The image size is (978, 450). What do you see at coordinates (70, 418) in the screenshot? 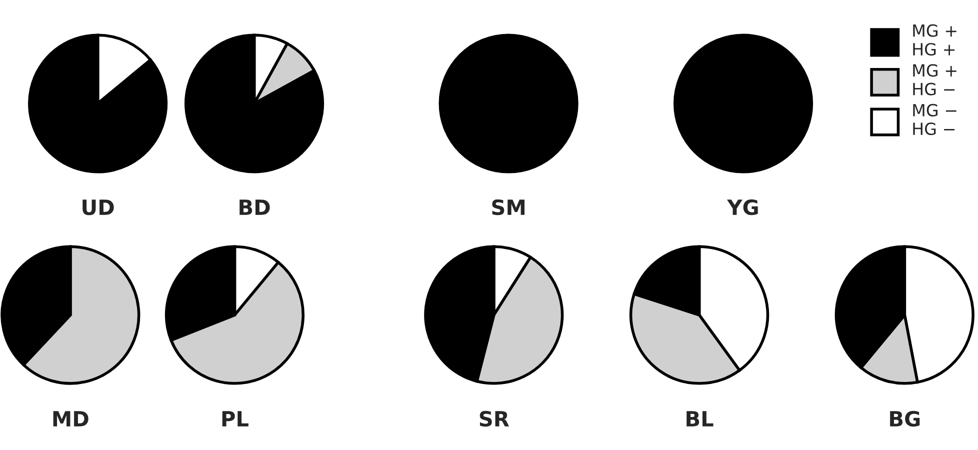
I see `text: MD` at bounding box center [70, 418].